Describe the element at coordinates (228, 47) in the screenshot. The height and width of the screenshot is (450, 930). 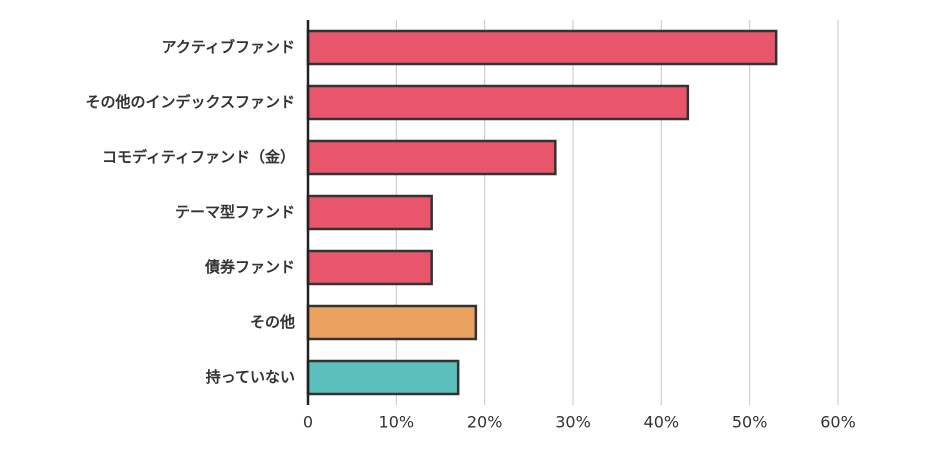
I see `y-tick-label: アクティブファンド` at that location.